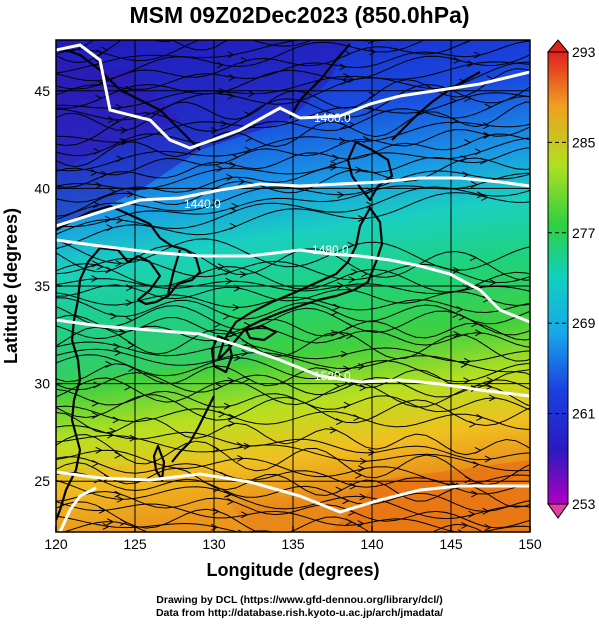 This screenshot has height=625, width=599. I want to click on x-axis-ticks: 120 125 130 135 140 145 150, so click(293, 539).